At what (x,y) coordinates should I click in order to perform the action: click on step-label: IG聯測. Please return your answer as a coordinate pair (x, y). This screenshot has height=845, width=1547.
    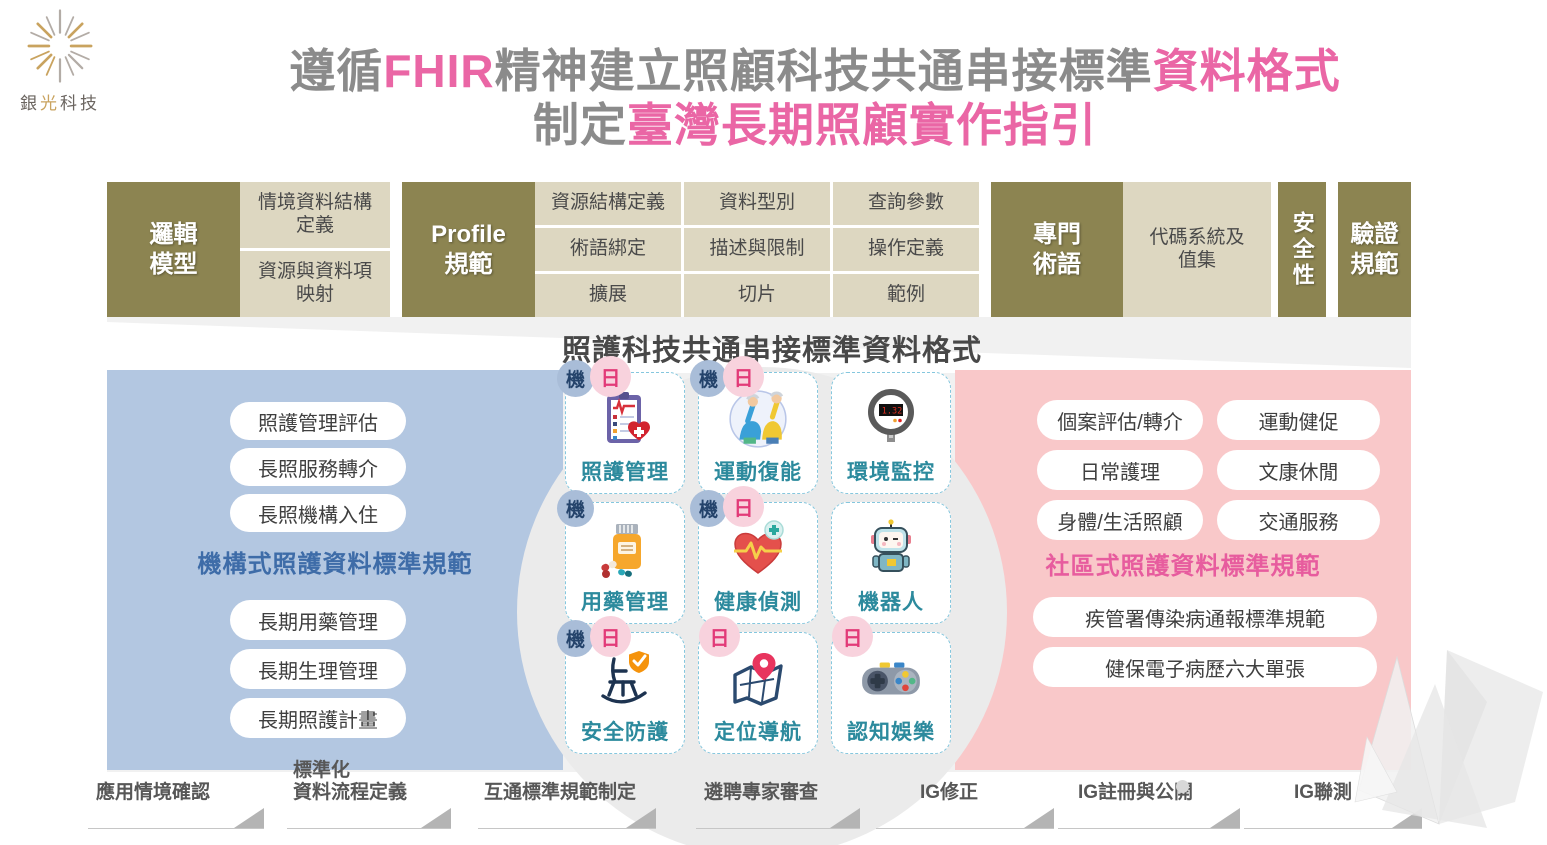
    Looking at the image, I should click on (1323, 793).